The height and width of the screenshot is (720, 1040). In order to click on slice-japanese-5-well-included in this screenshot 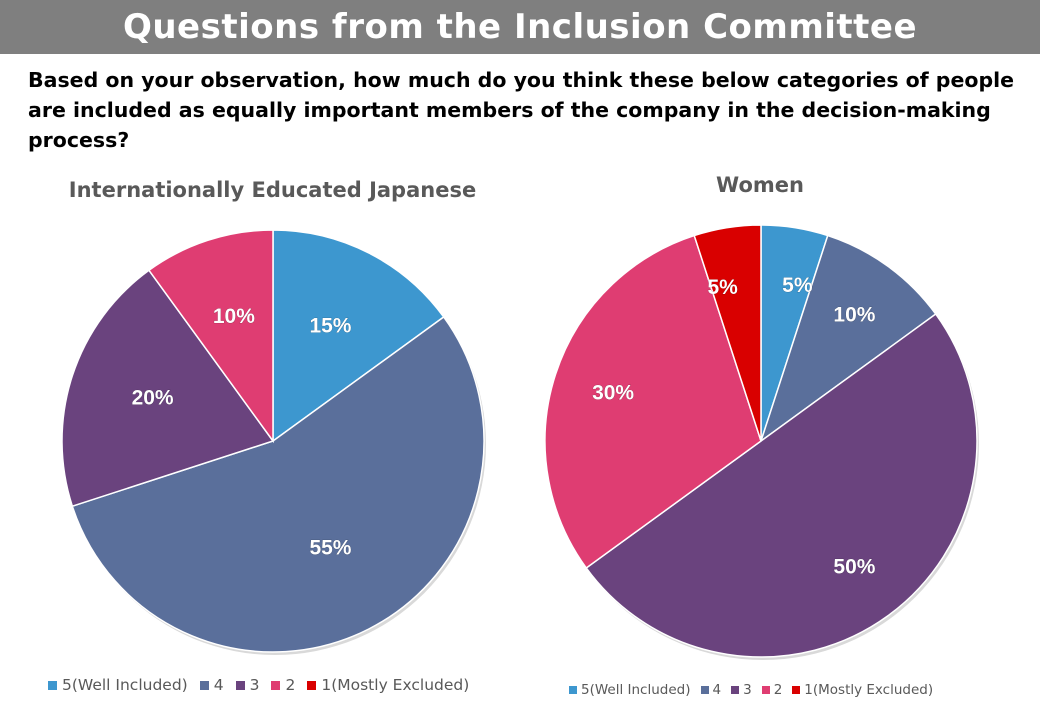, I will do `click(358, 336)`.